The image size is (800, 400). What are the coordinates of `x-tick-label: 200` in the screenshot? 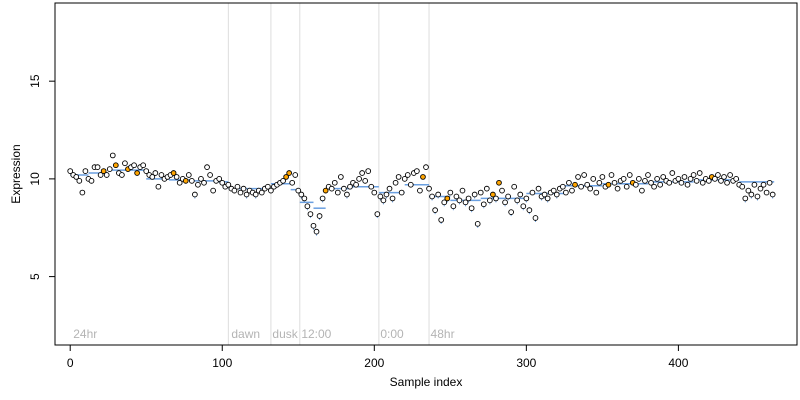 It's located at (374, 363).